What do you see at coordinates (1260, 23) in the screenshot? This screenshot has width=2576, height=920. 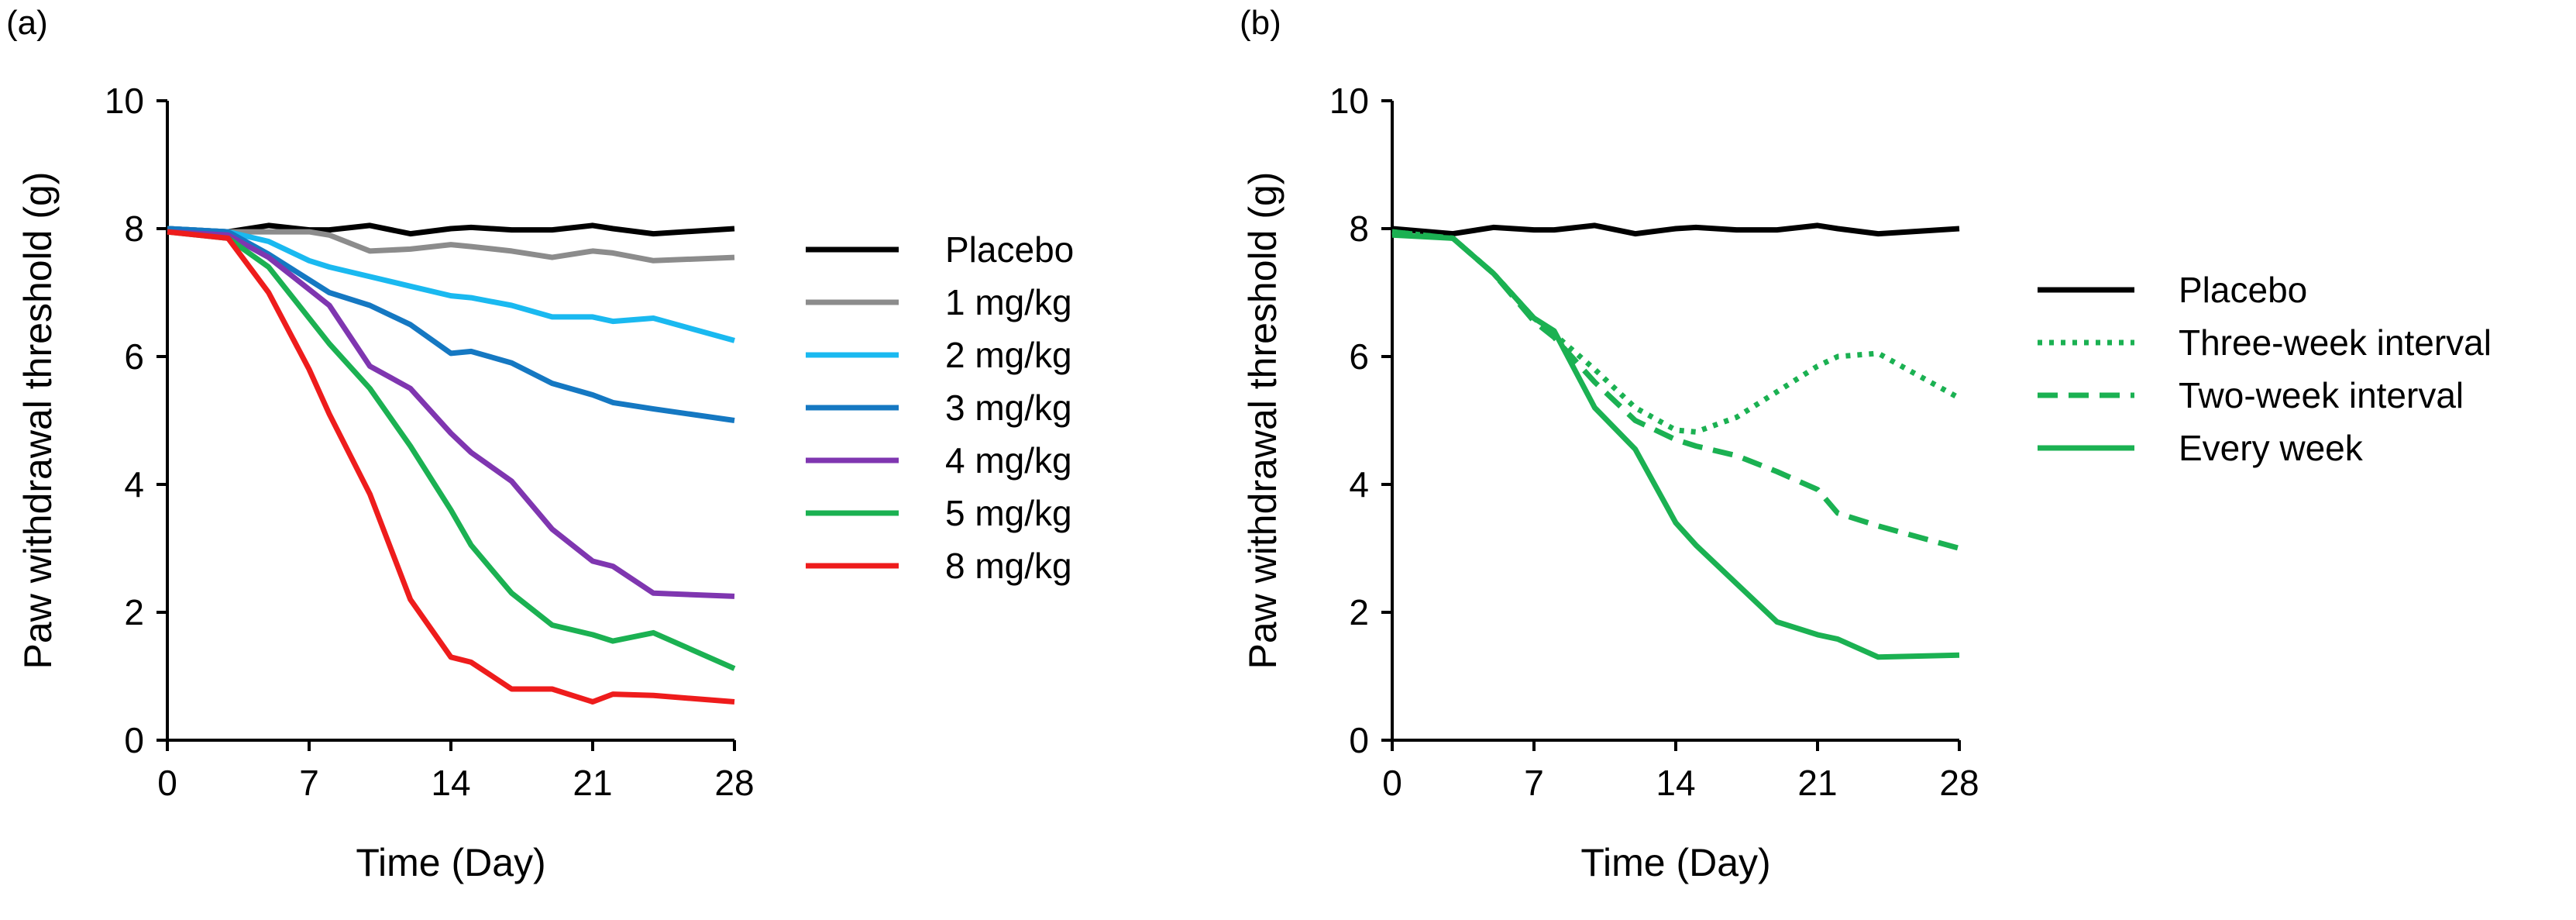 I see `panel-label: (b)` at bounding box center [1260, 23].